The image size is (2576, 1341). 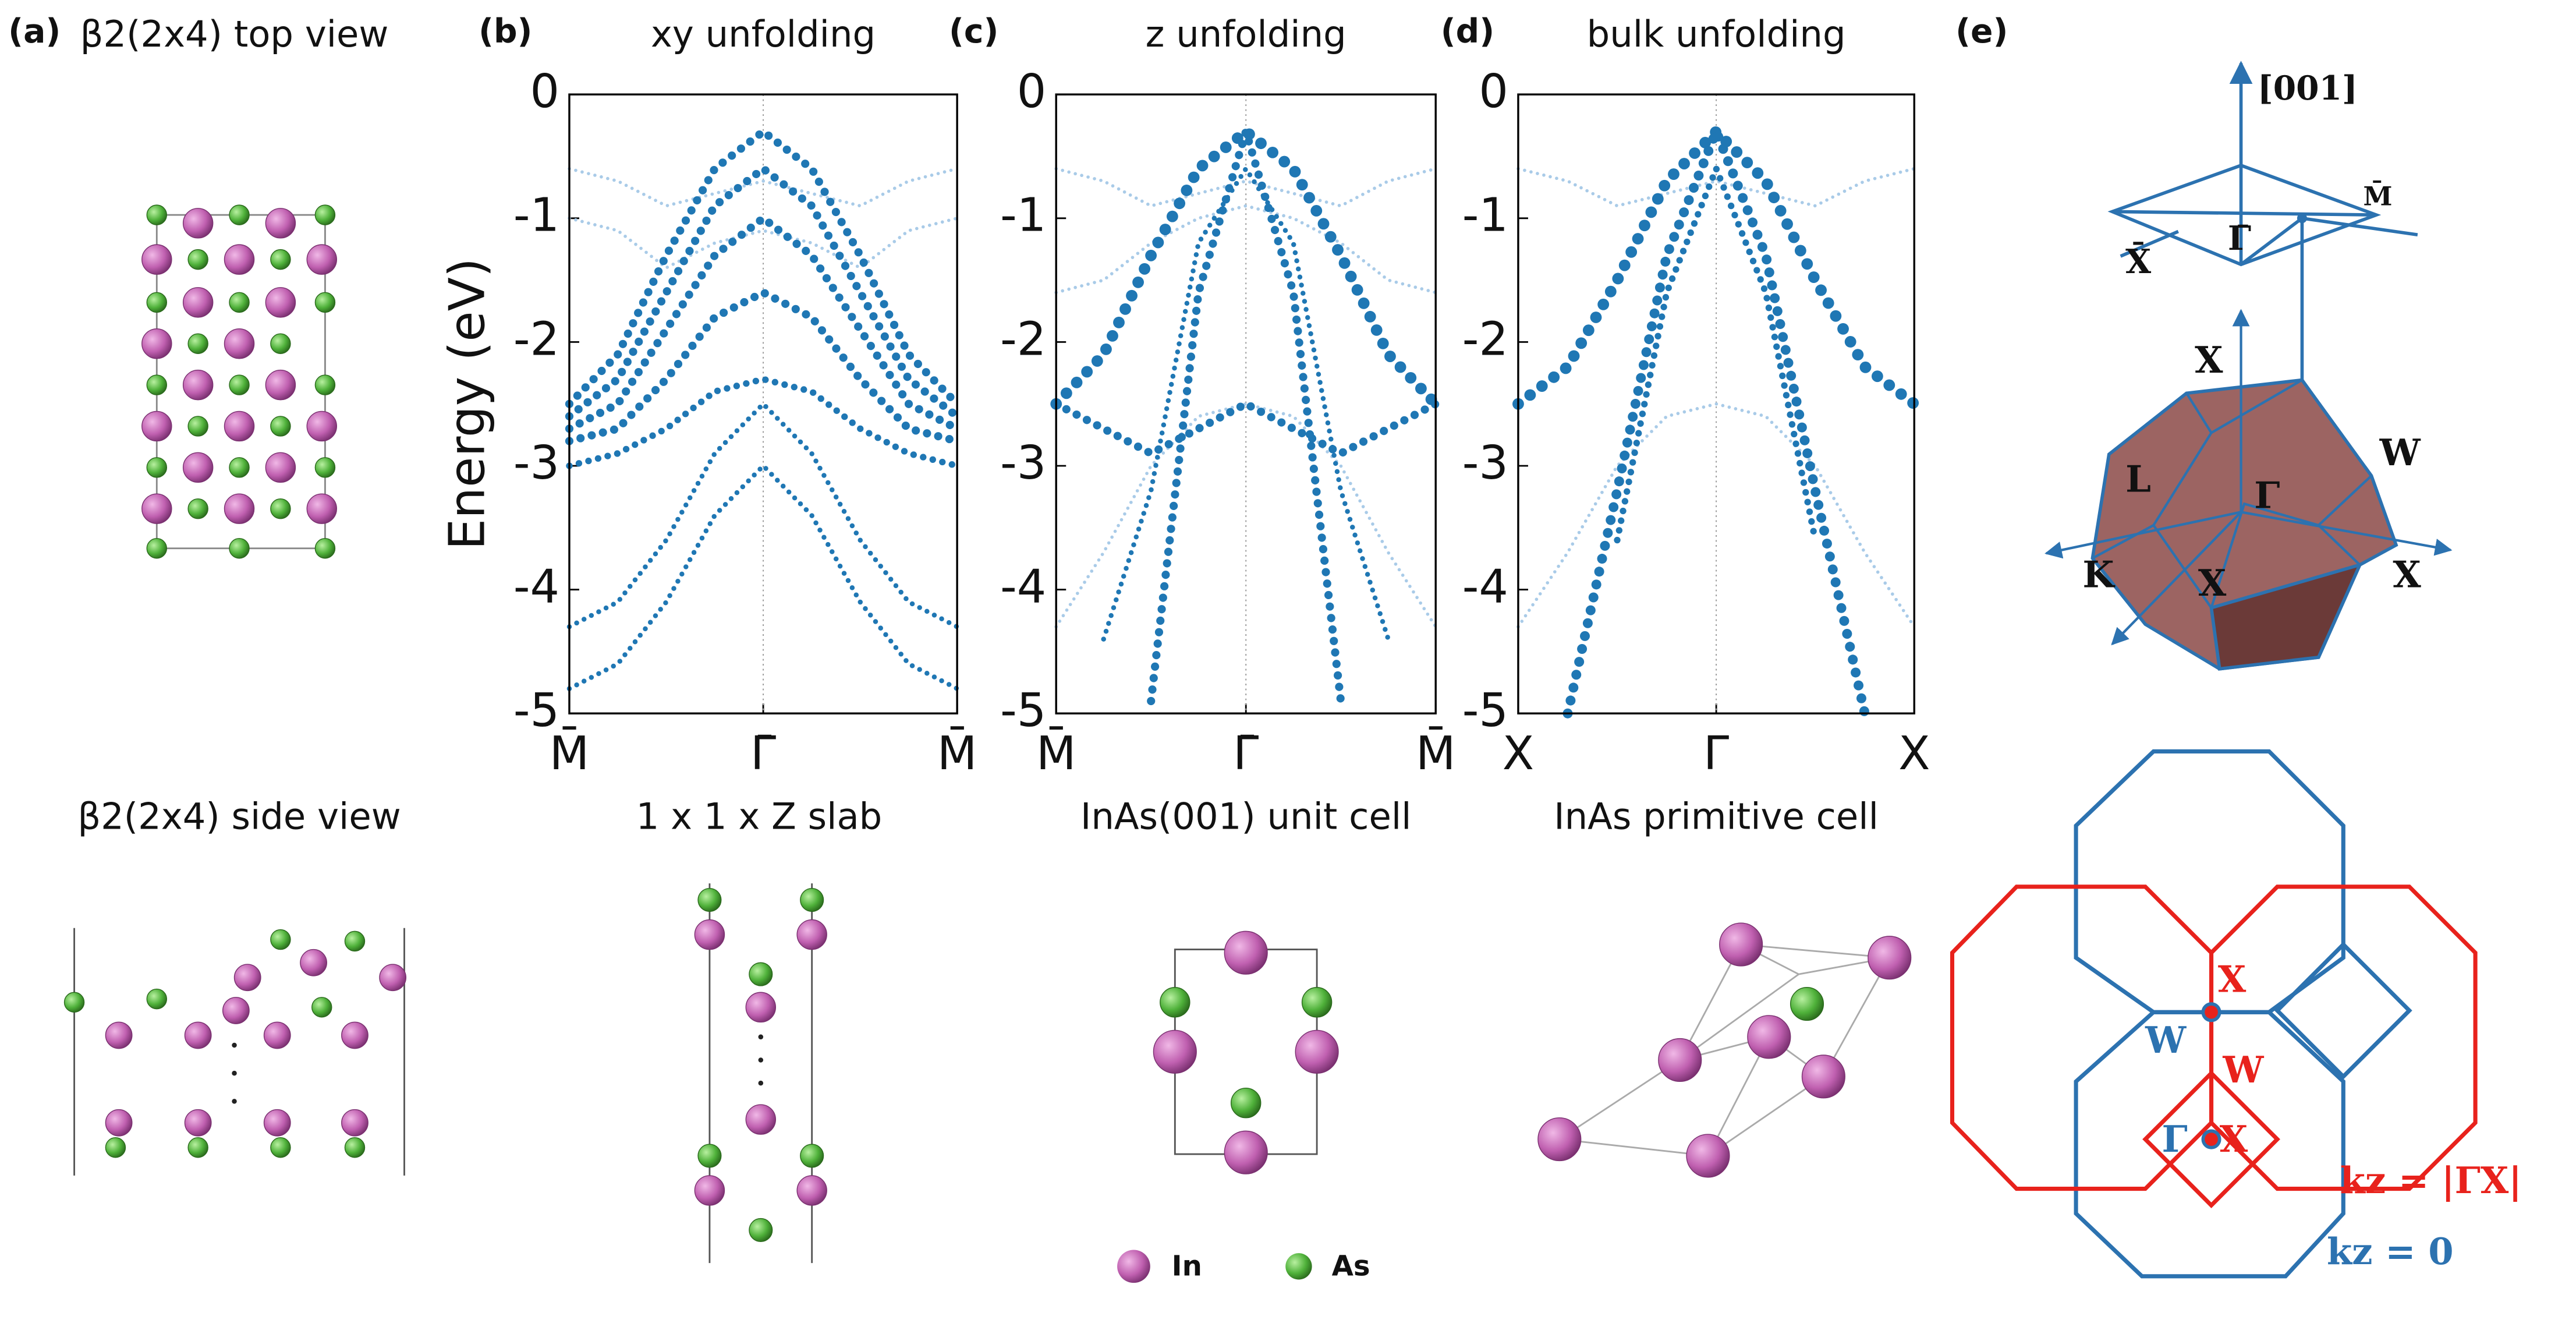 I want to click on legend-swatch, so click(x=1133, y=1266).